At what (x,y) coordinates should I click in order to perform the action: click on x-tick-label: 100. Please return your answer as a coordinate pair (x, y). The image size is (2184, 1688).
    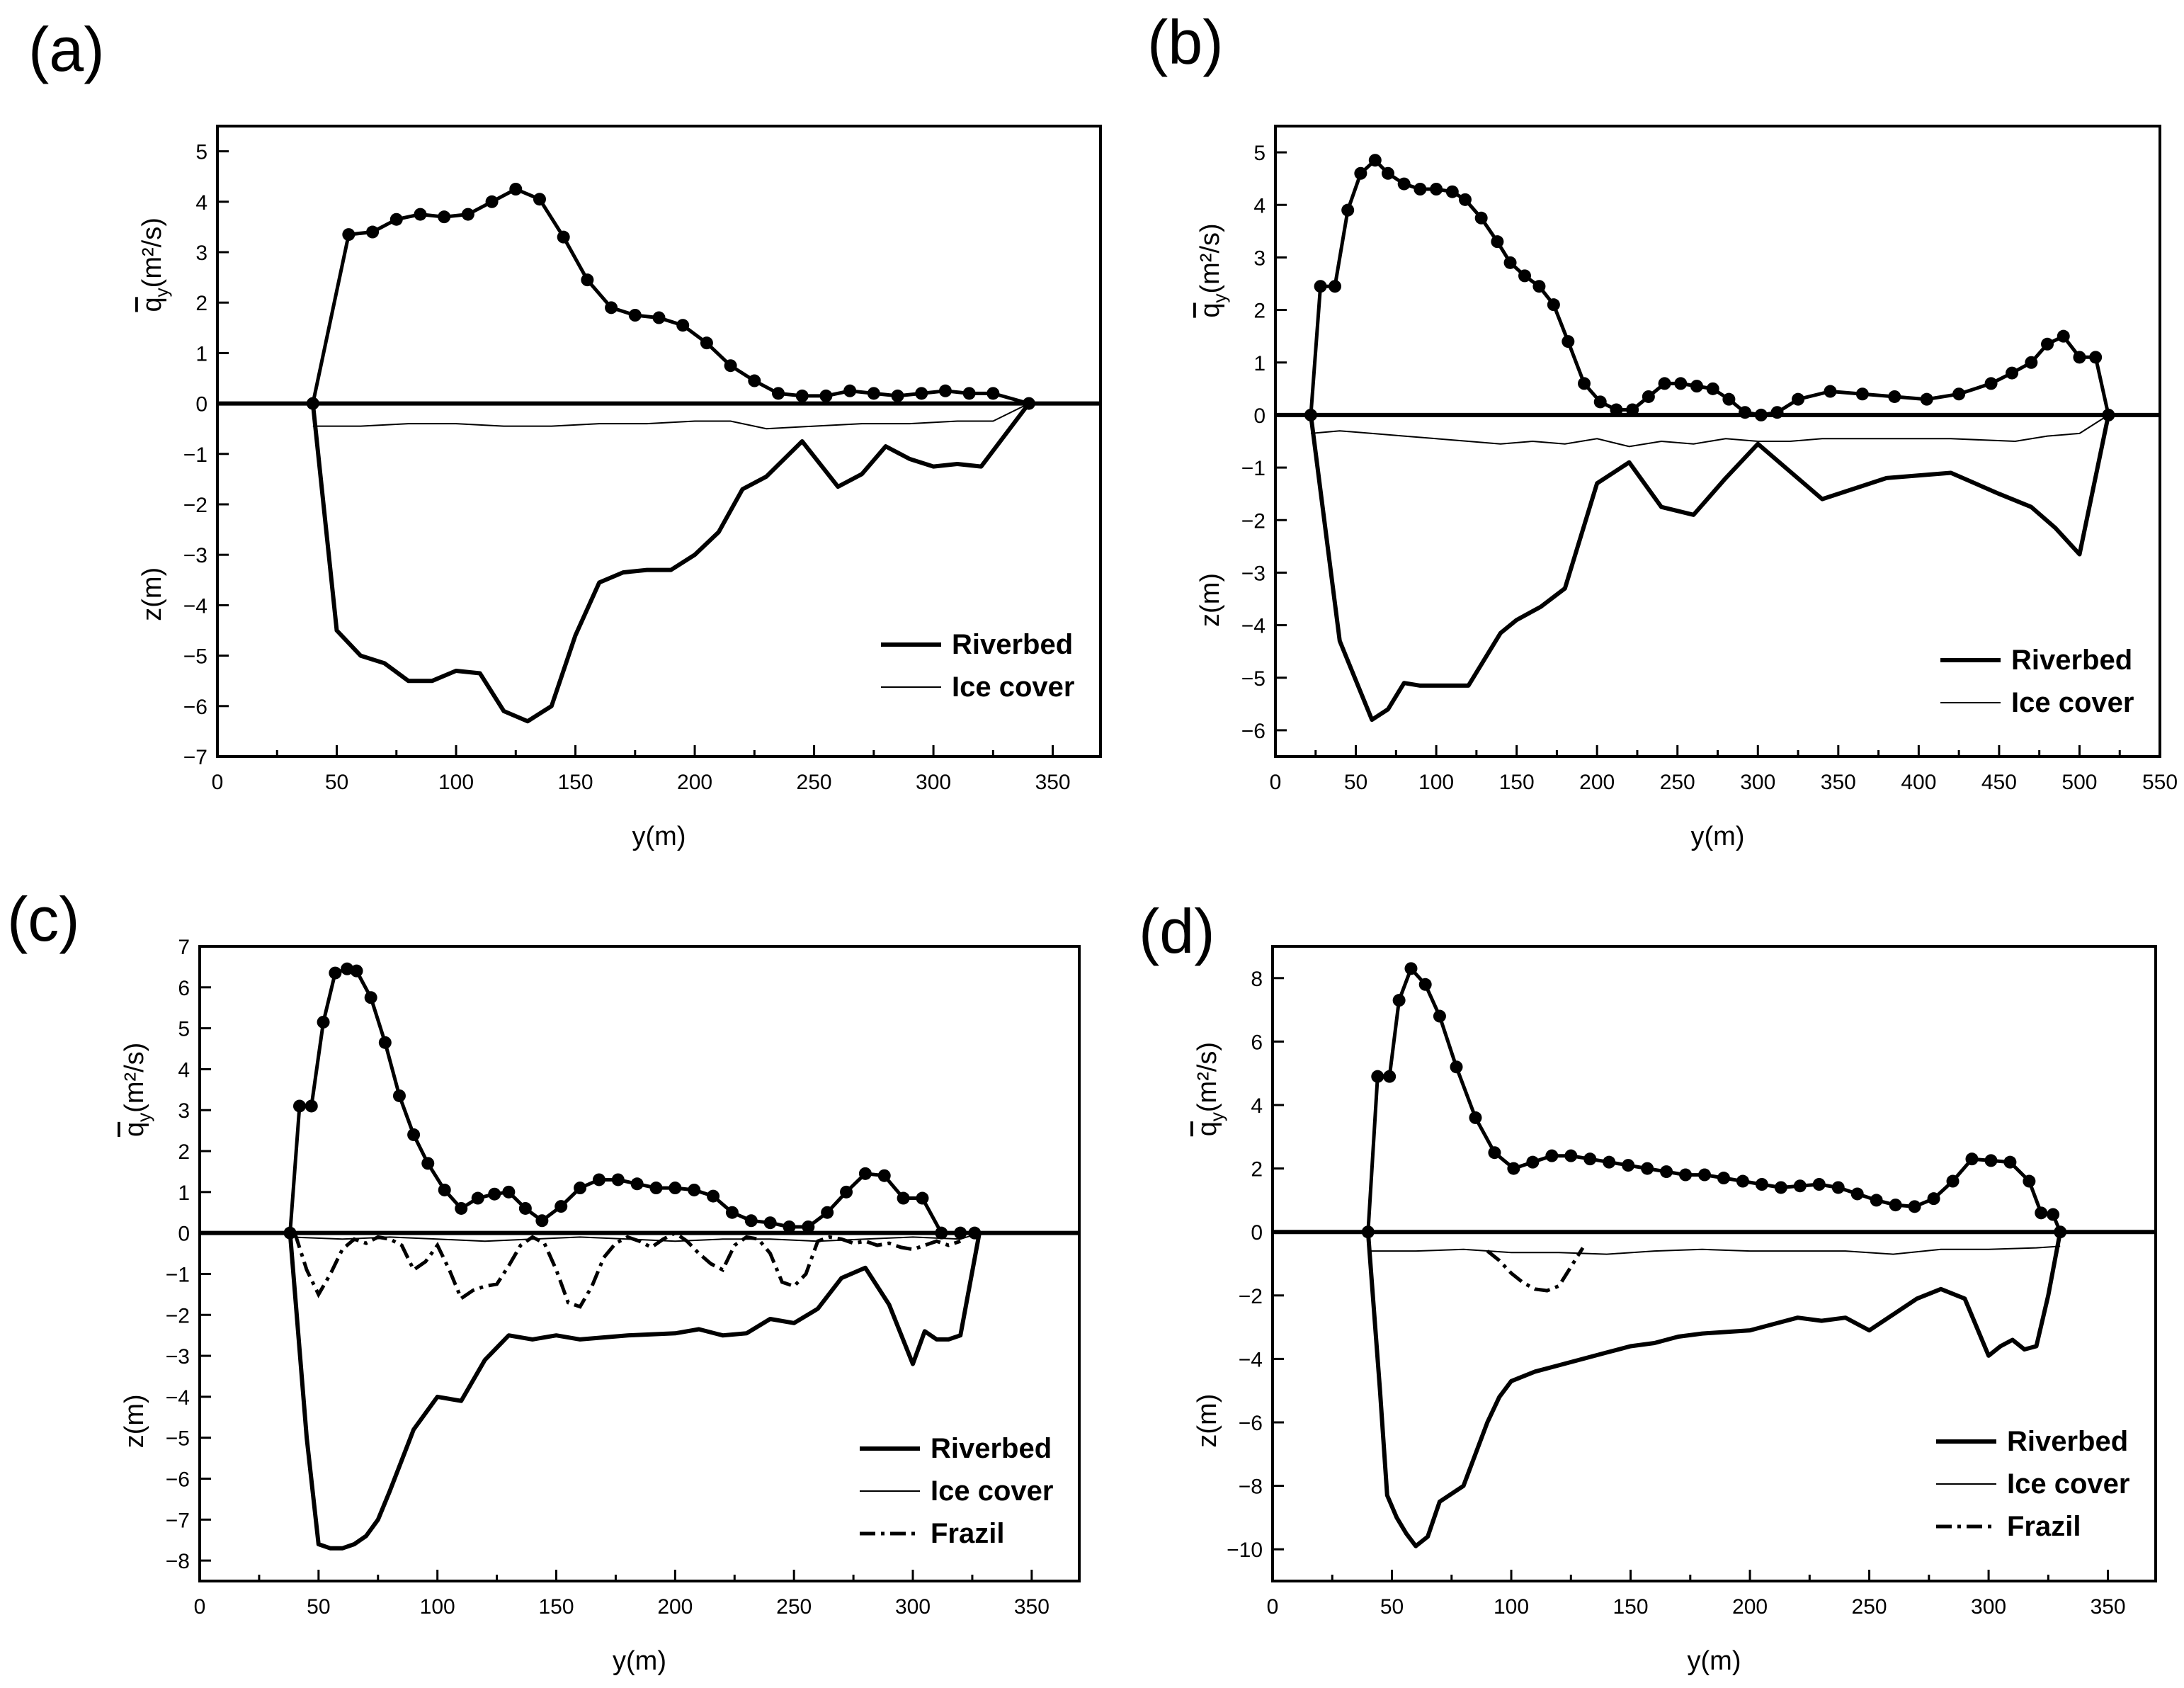
    Looking at the image, I should click on (1436, 782).